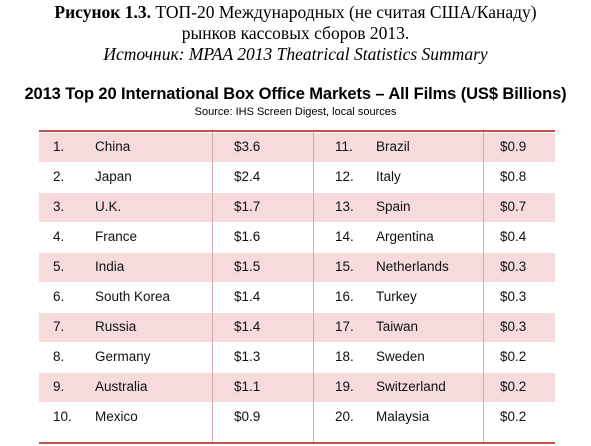 The height and width of the screenshot is (446, 591). I want to click on value-left: $1.1, so click(247, 386).